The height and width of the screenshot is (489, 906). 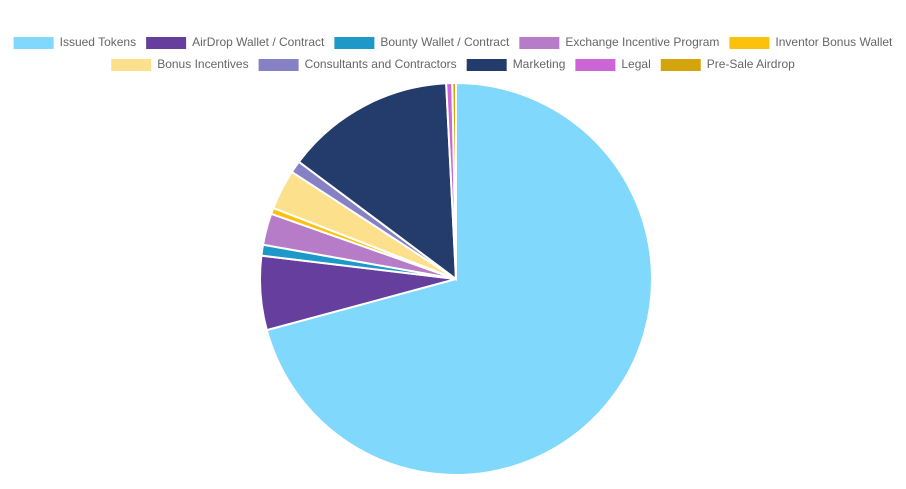 I want to click on legend-label: Pre-Sale Airdrop, so click(x=751, y=64).